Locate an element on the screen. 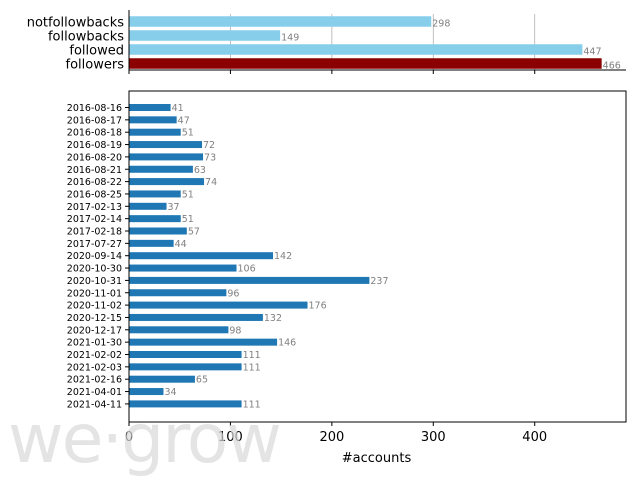 The height and width of the screenshot is (480, 640). daily-value-label: 106 is located at coordinates (247, 269).